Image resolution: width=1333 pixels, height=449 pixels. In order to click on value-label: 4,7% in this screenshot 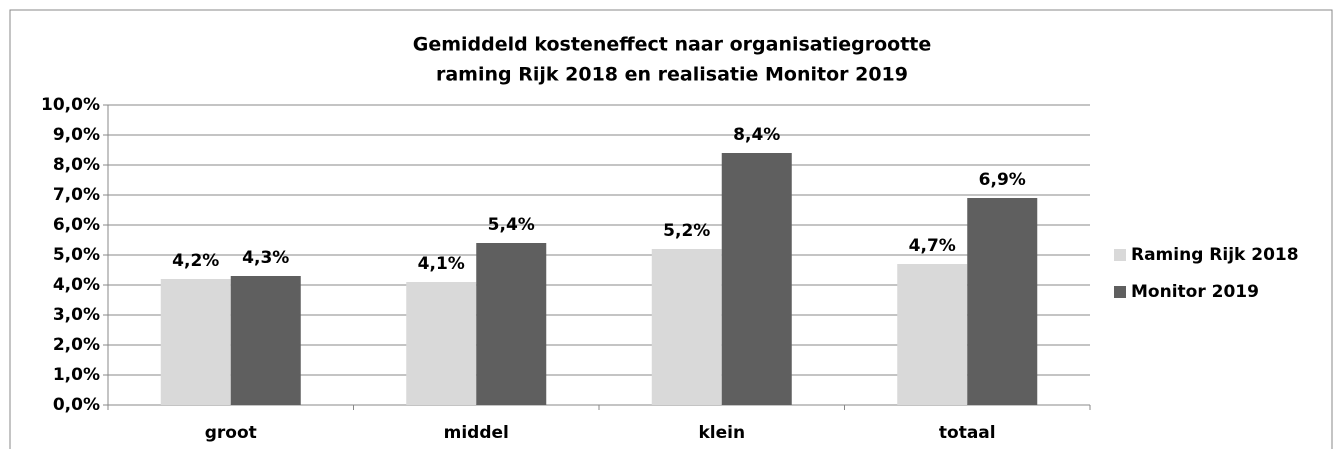, I will do `click(932, 246)`.